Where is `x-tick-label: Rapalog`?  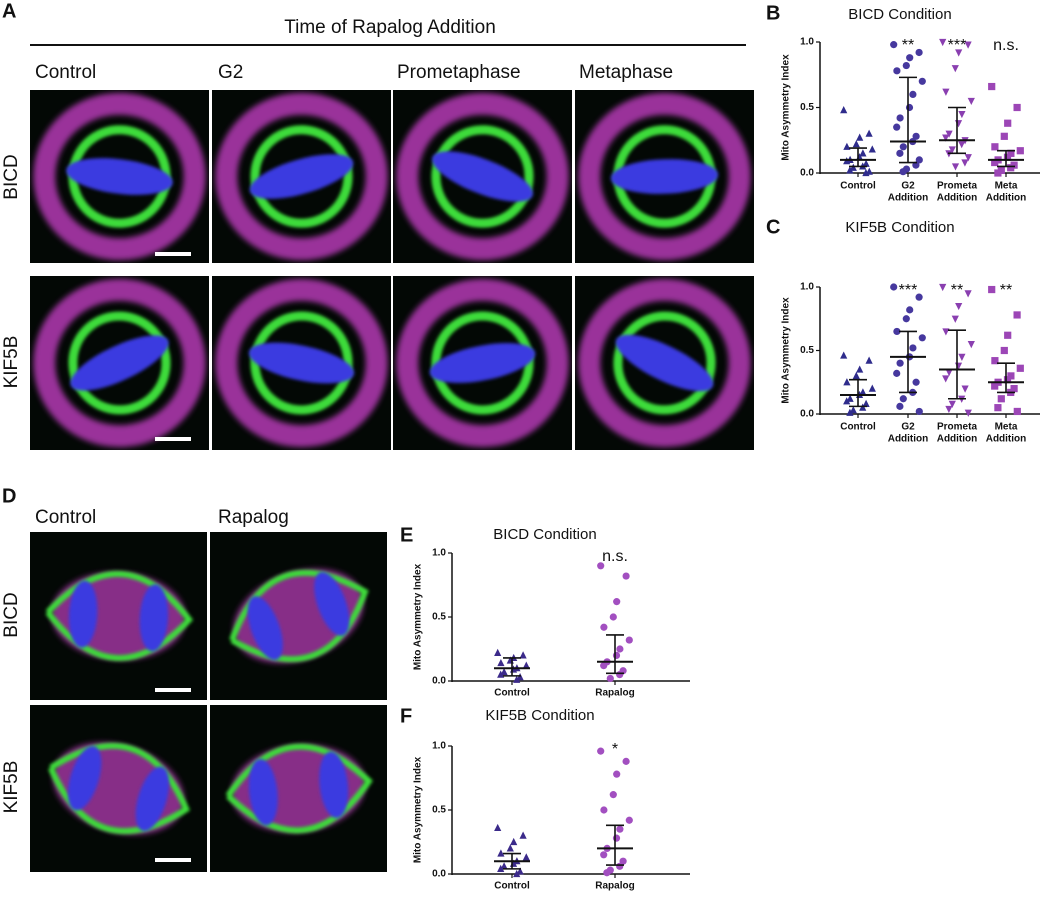
x-tick-label: Rapalog is located at coordinates (614, 693).